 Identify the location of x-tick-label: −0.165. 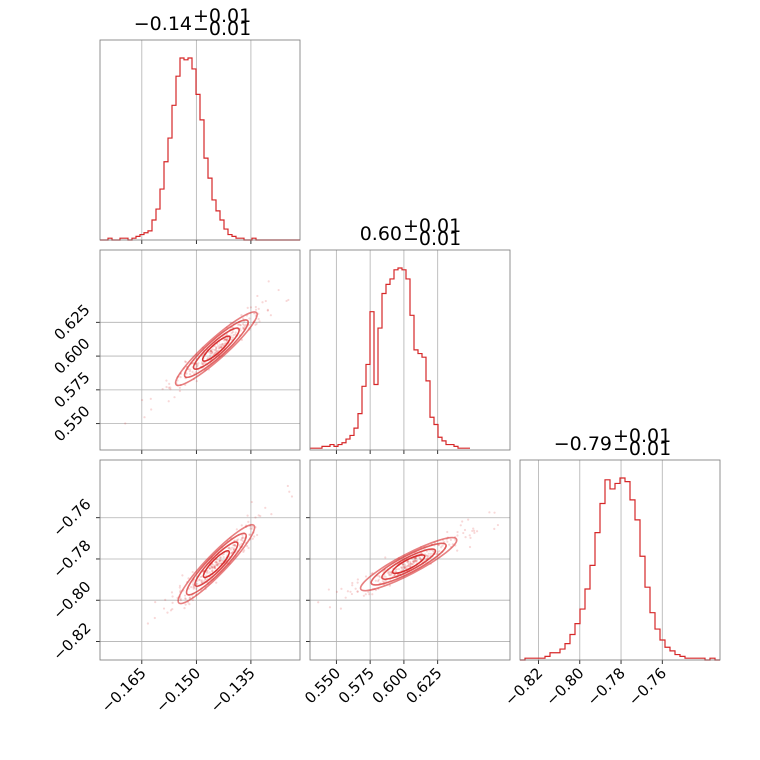
(124, 690).